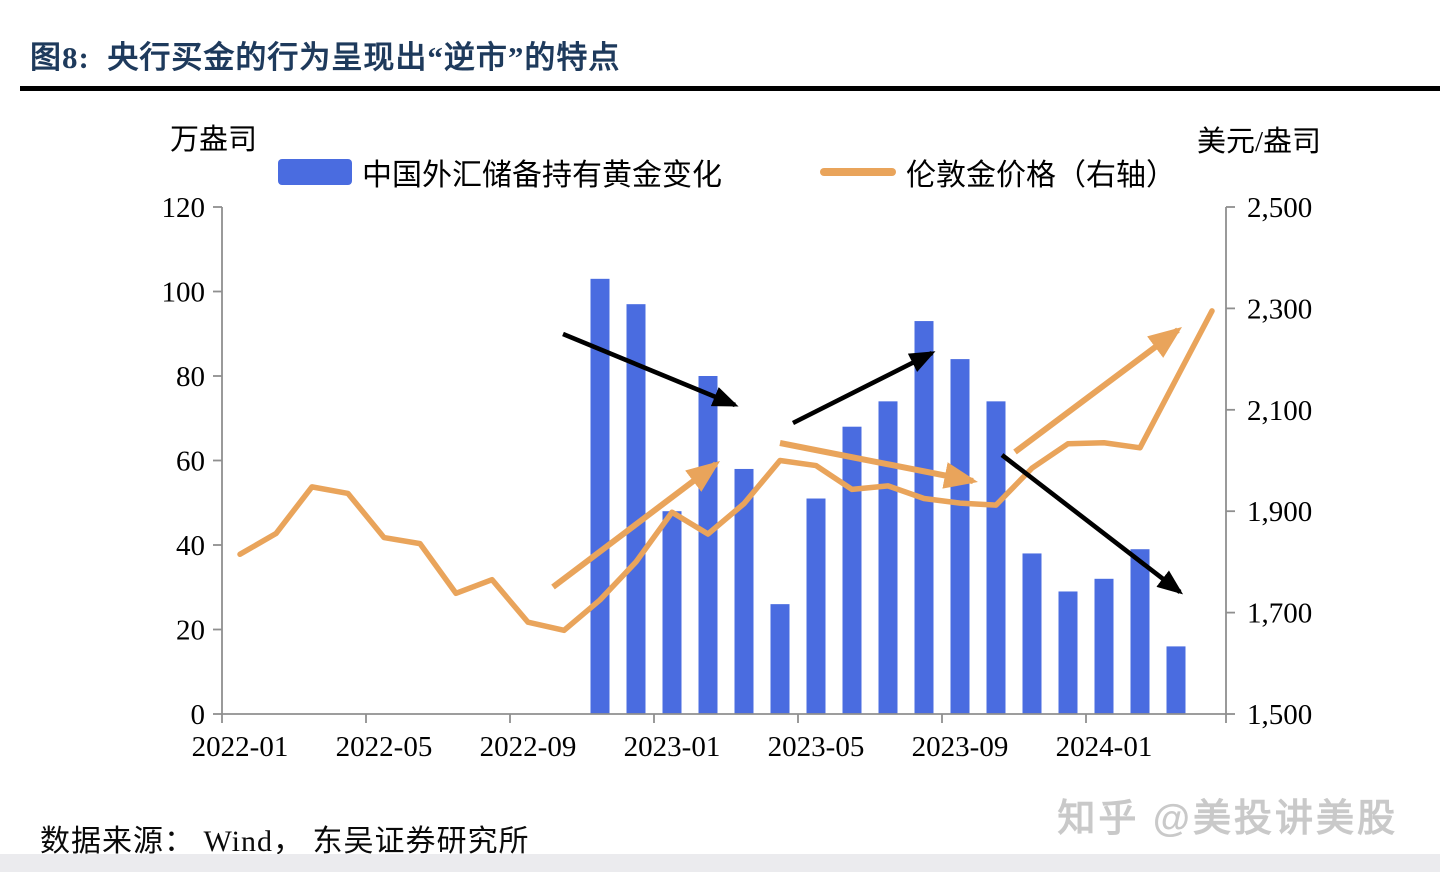 The height and width of the screenshot is (872, 1440). What do you see at coordinates (190, 631) in the screenshot?
I see `left-axis-tick-label: 20` at bounding box center [190, 631].